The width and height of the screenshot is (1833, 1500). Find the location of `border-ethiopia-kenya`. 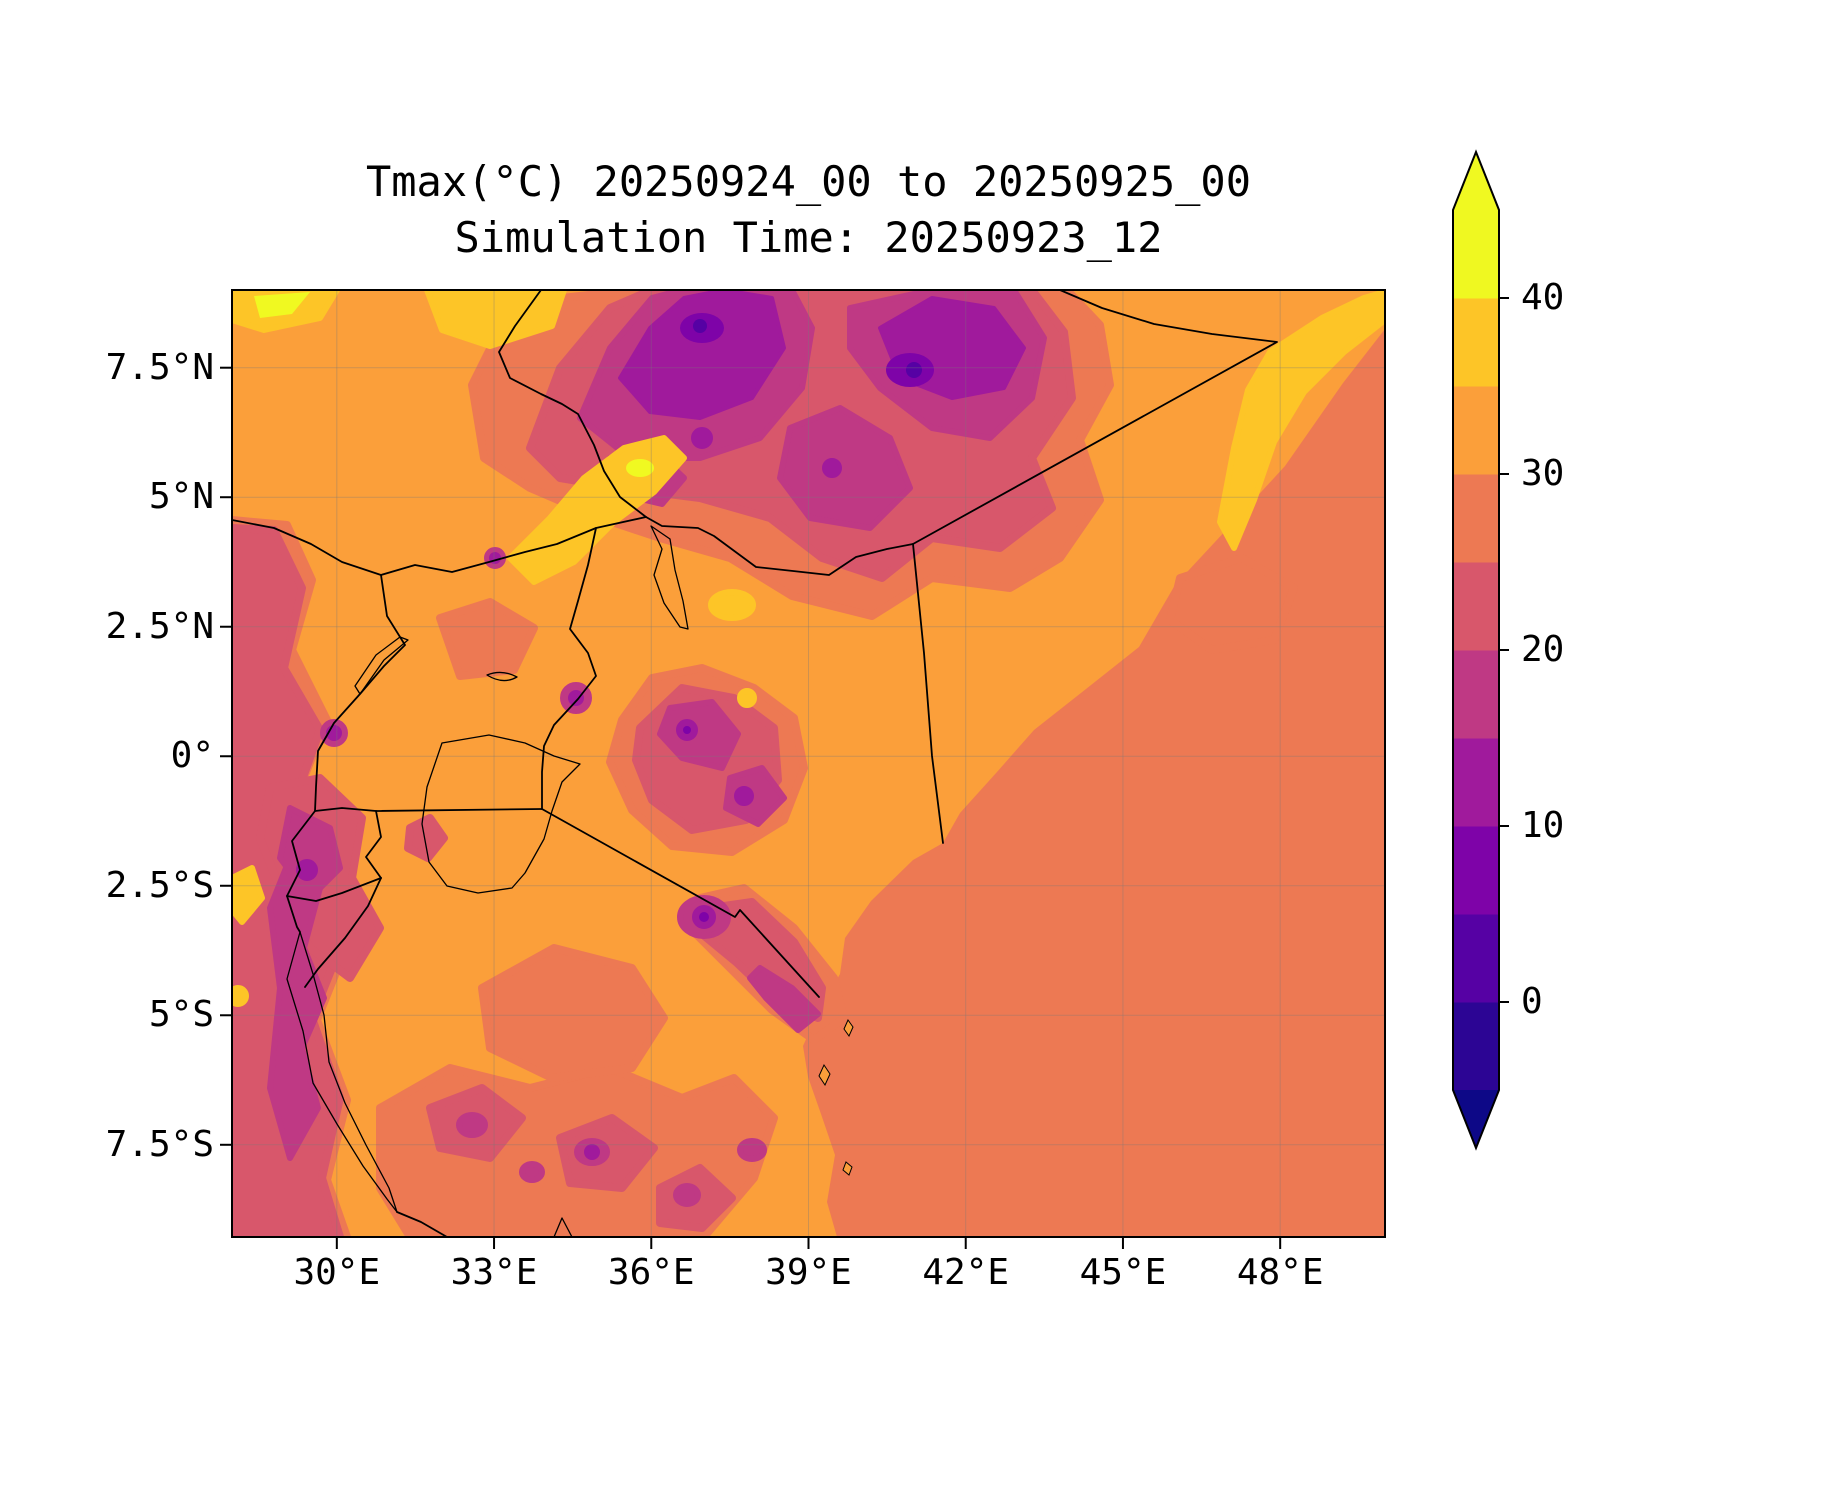

border-ethiopia-kenya is located at coordinates (779, 546).